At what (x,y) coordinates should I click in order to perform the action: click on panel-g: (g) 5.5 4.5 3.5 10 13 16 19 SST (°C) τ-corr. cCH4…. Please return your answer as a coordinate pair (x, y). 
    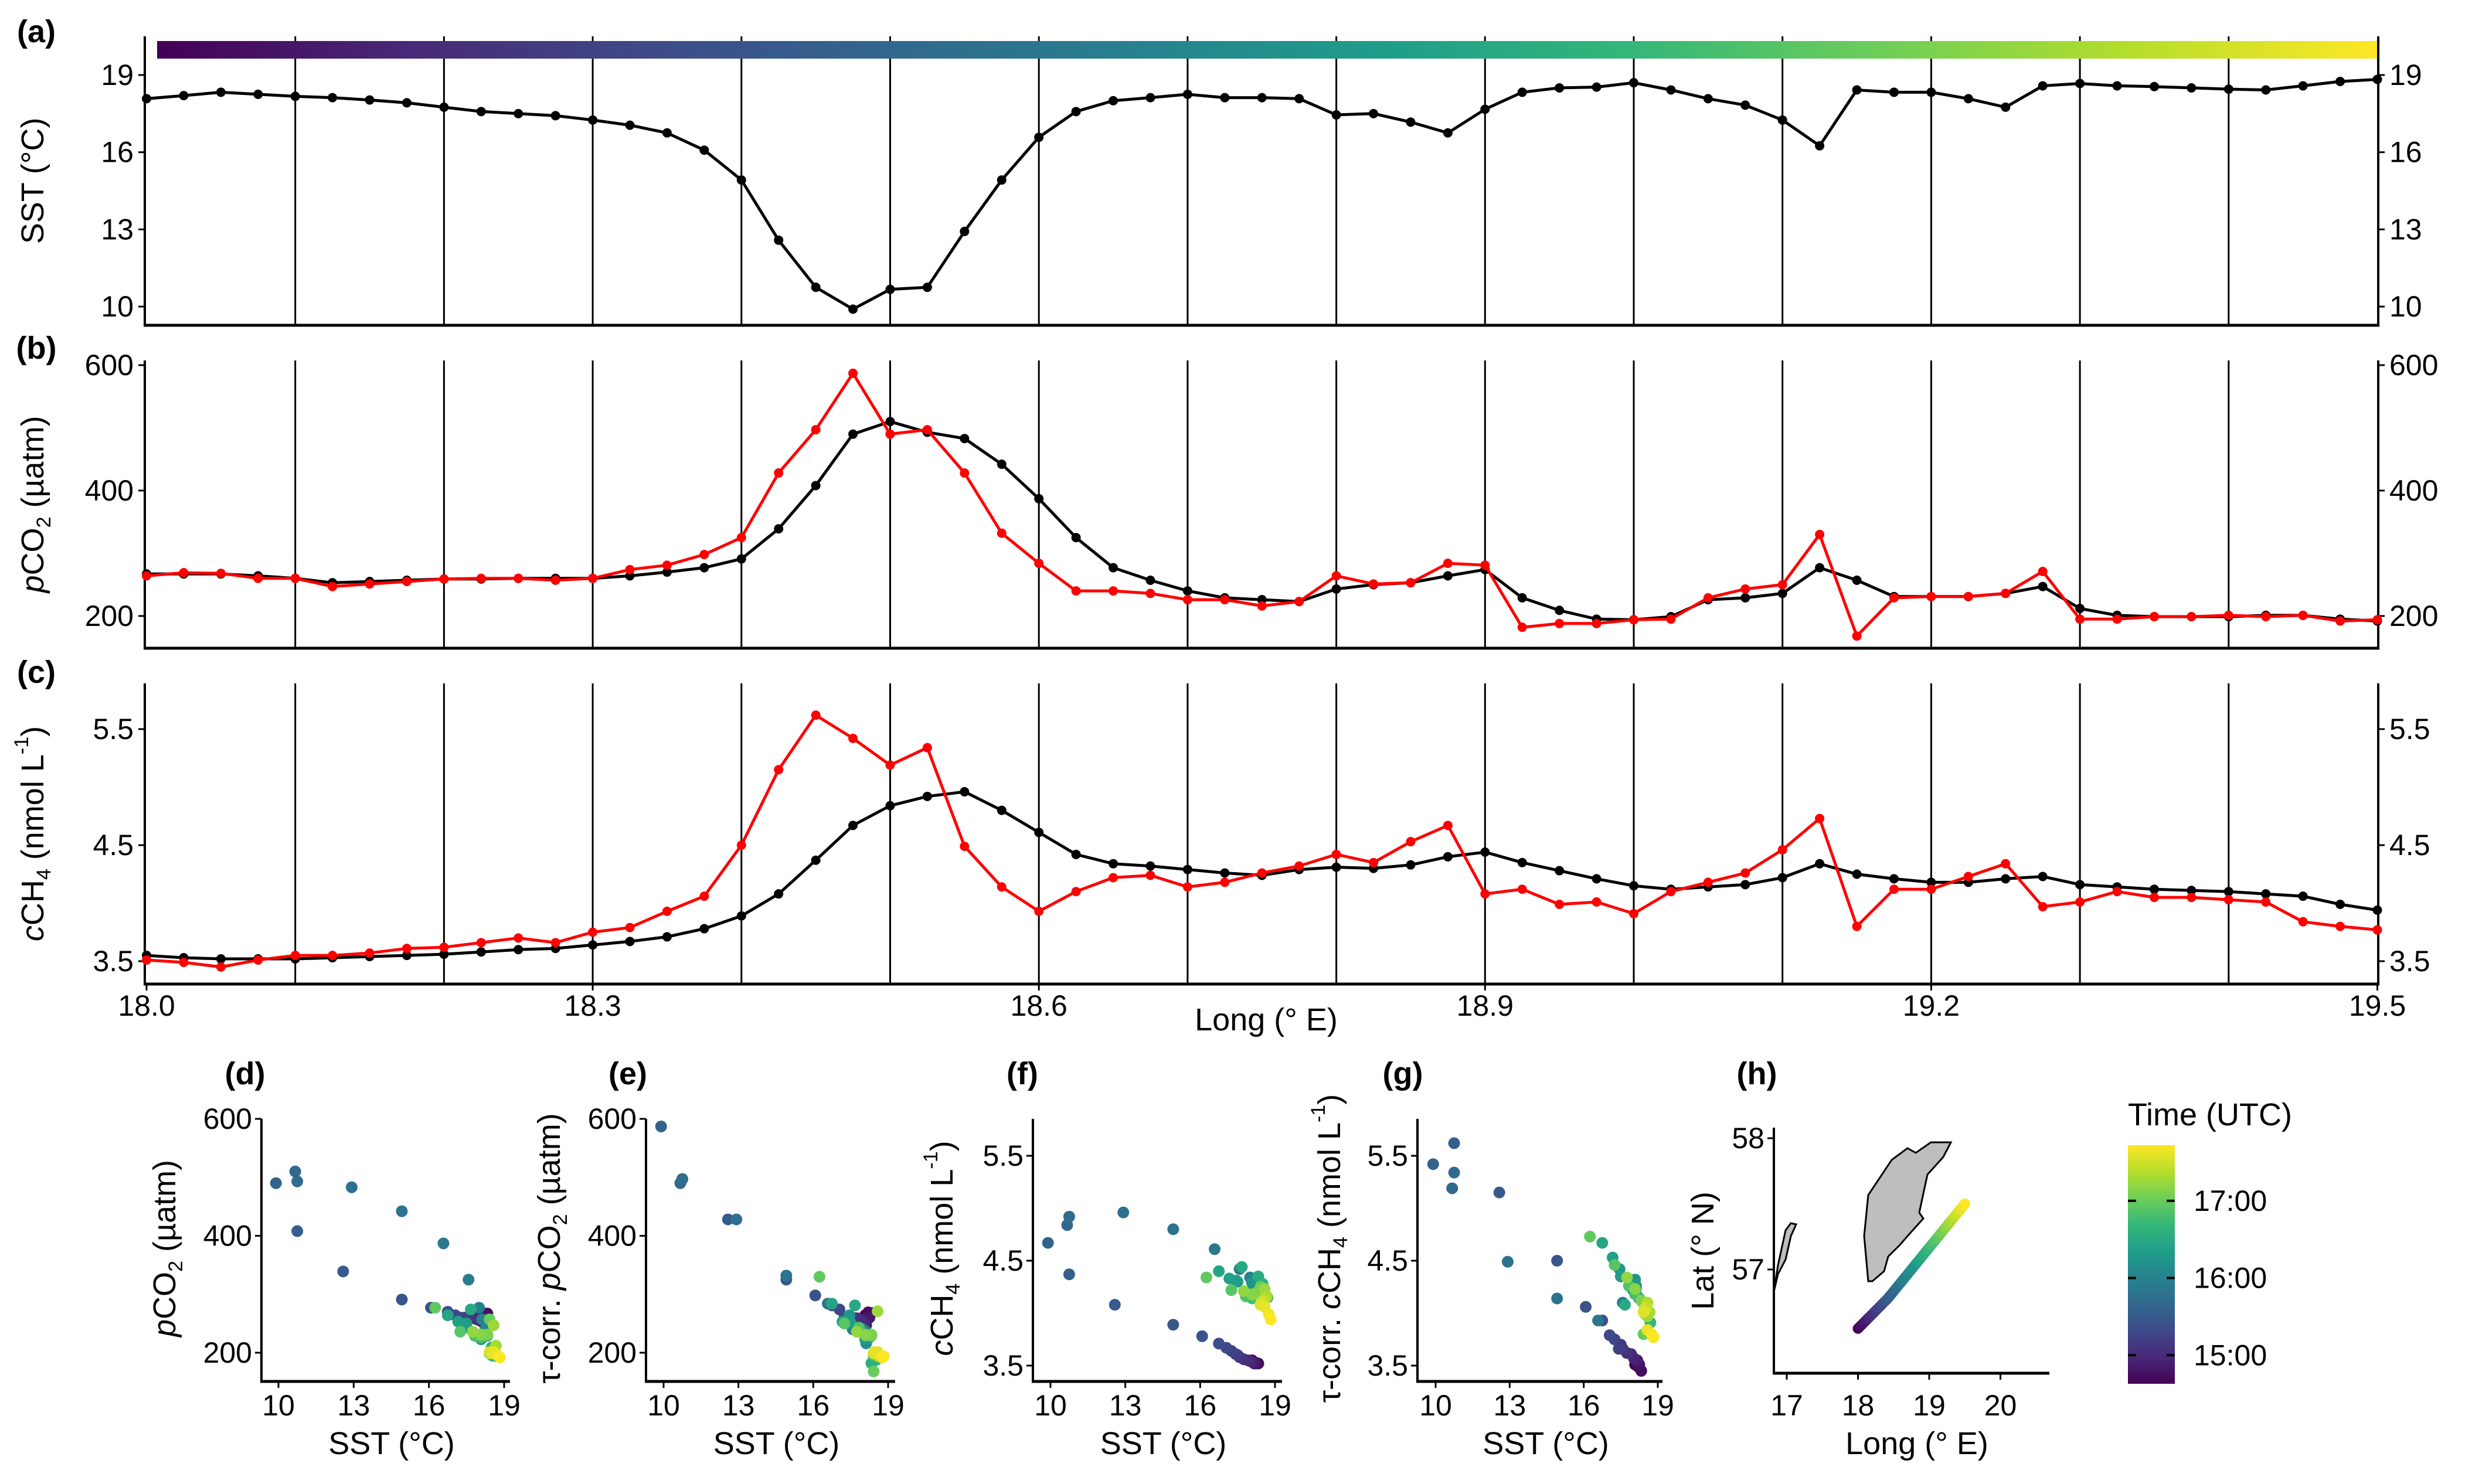
    Looking at the image, I should click on (1490, 1259).